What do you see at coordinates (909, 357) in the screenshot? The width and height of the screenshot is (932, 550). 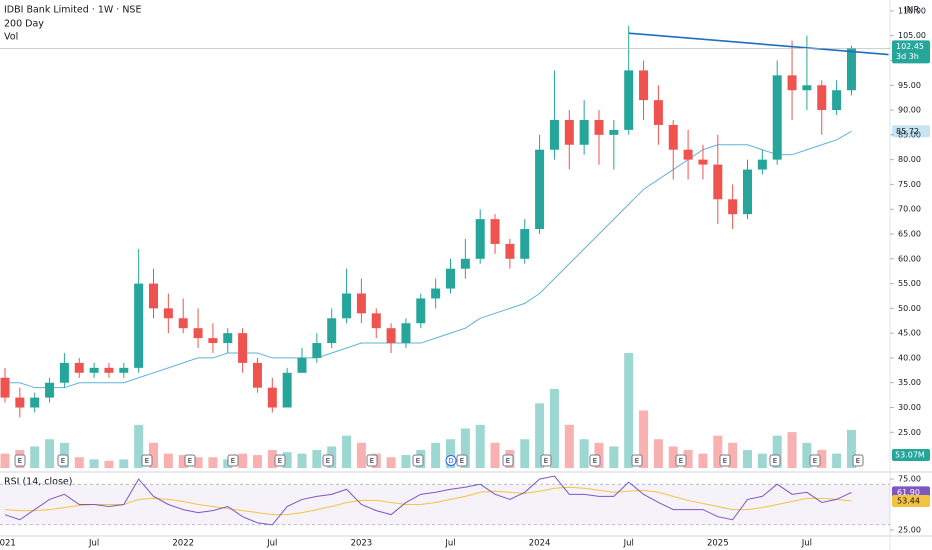 I see `y-tick-label: 40.00` at bounding box center [909, 357].